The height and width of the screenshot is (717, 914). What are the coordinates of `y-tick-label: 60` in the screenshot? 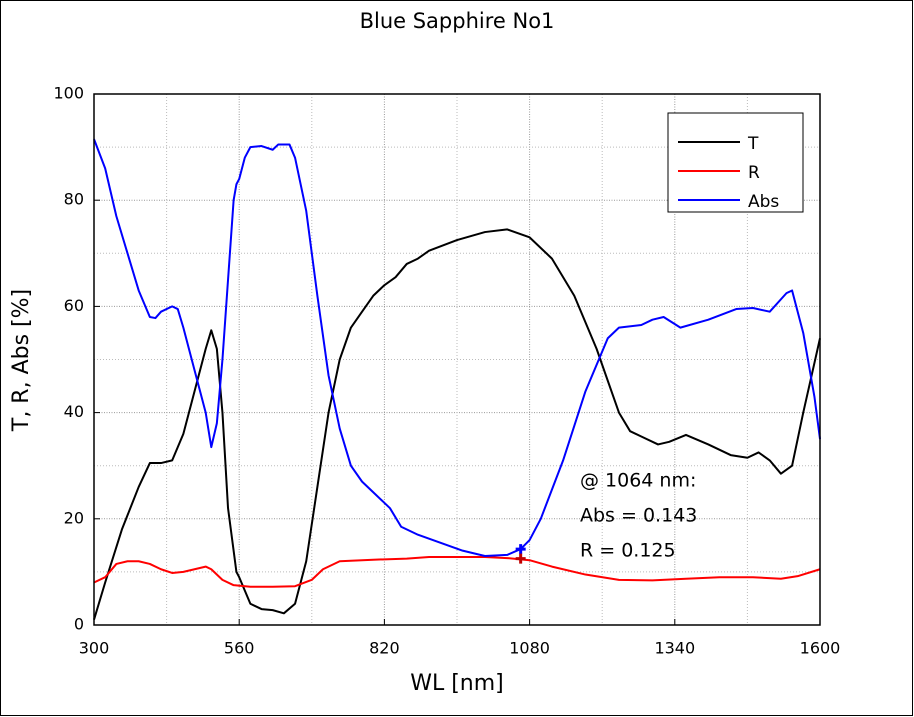 It's located at (74, 305).